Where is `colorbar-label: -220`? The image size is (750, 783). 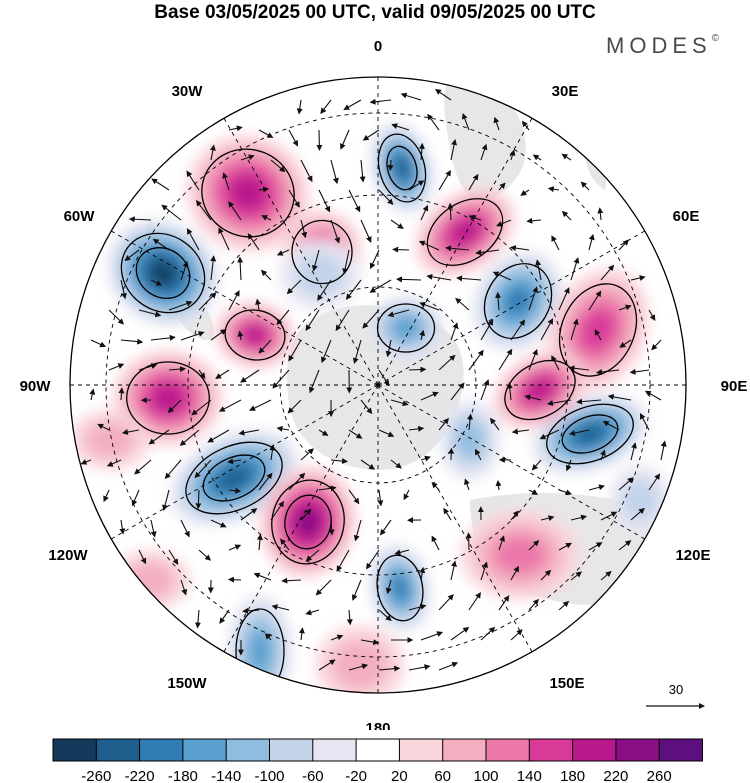
colorbar-label: -220 is located at coordinates (140, 775).